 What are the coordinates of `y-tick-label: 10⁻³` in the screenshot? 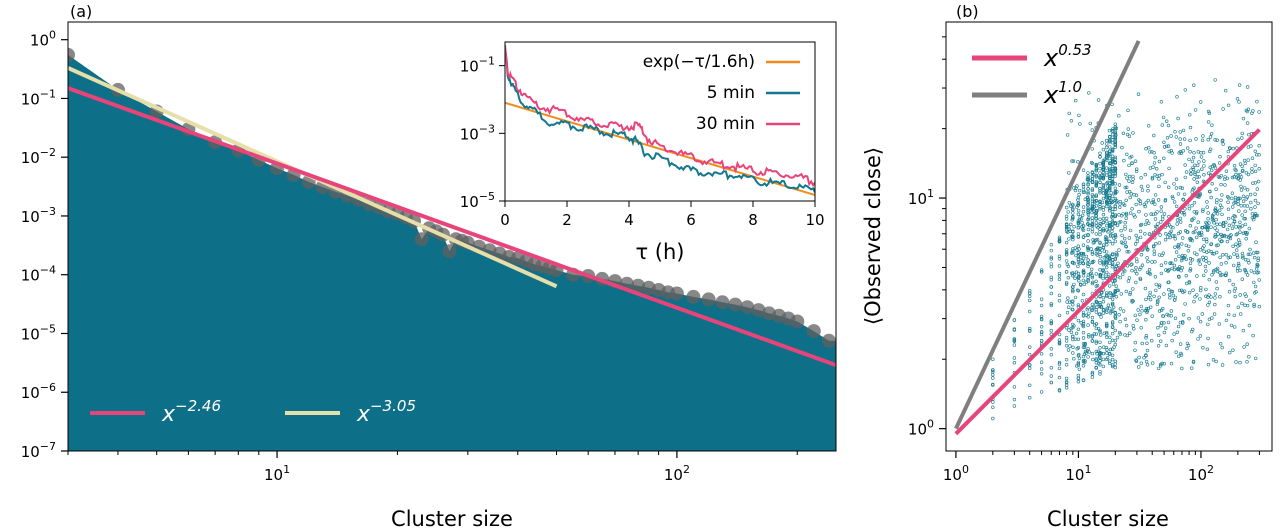 It's located at (38, 215).